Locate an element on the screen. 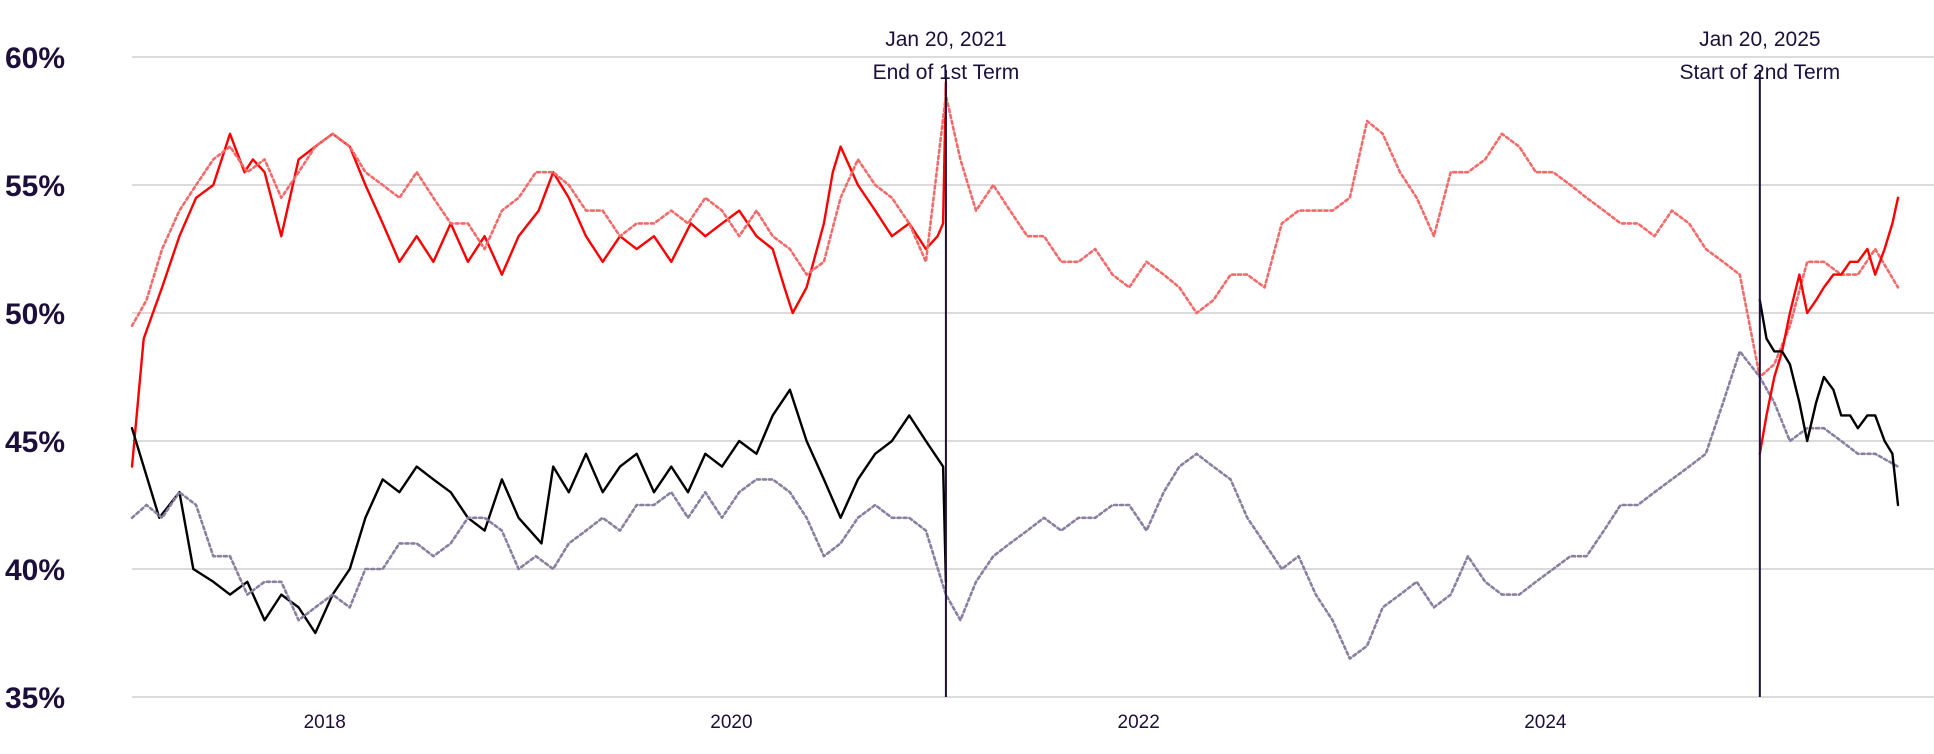 The width and height of the screenshot is (1934, 754). annotation-term-label: Start of 2nd Term is located at coordinates (1759, 72).